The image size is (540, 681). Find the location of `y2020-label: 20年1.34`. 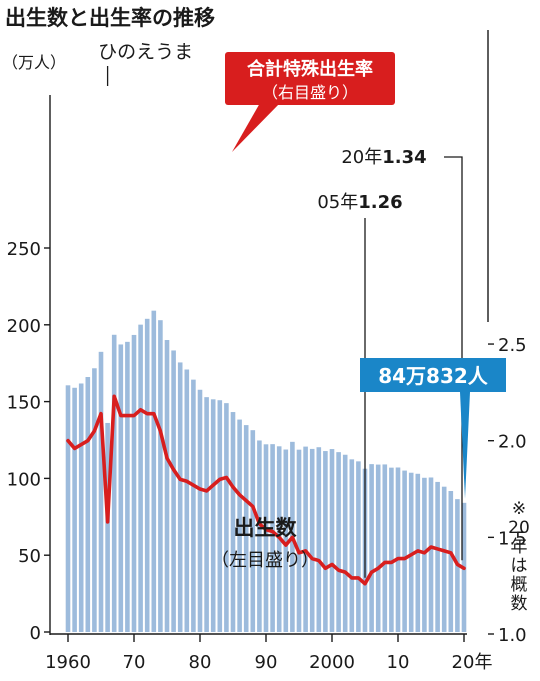

y2020-label: 20年1.34 is located at coordinates (383, 157).